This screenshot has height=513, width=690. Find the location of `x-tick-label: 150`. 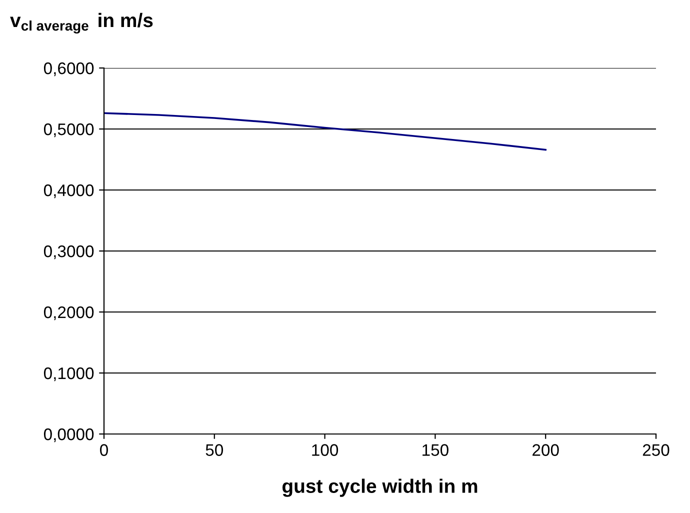

x-tick-label: 150 is located at coordinates (435, 450).